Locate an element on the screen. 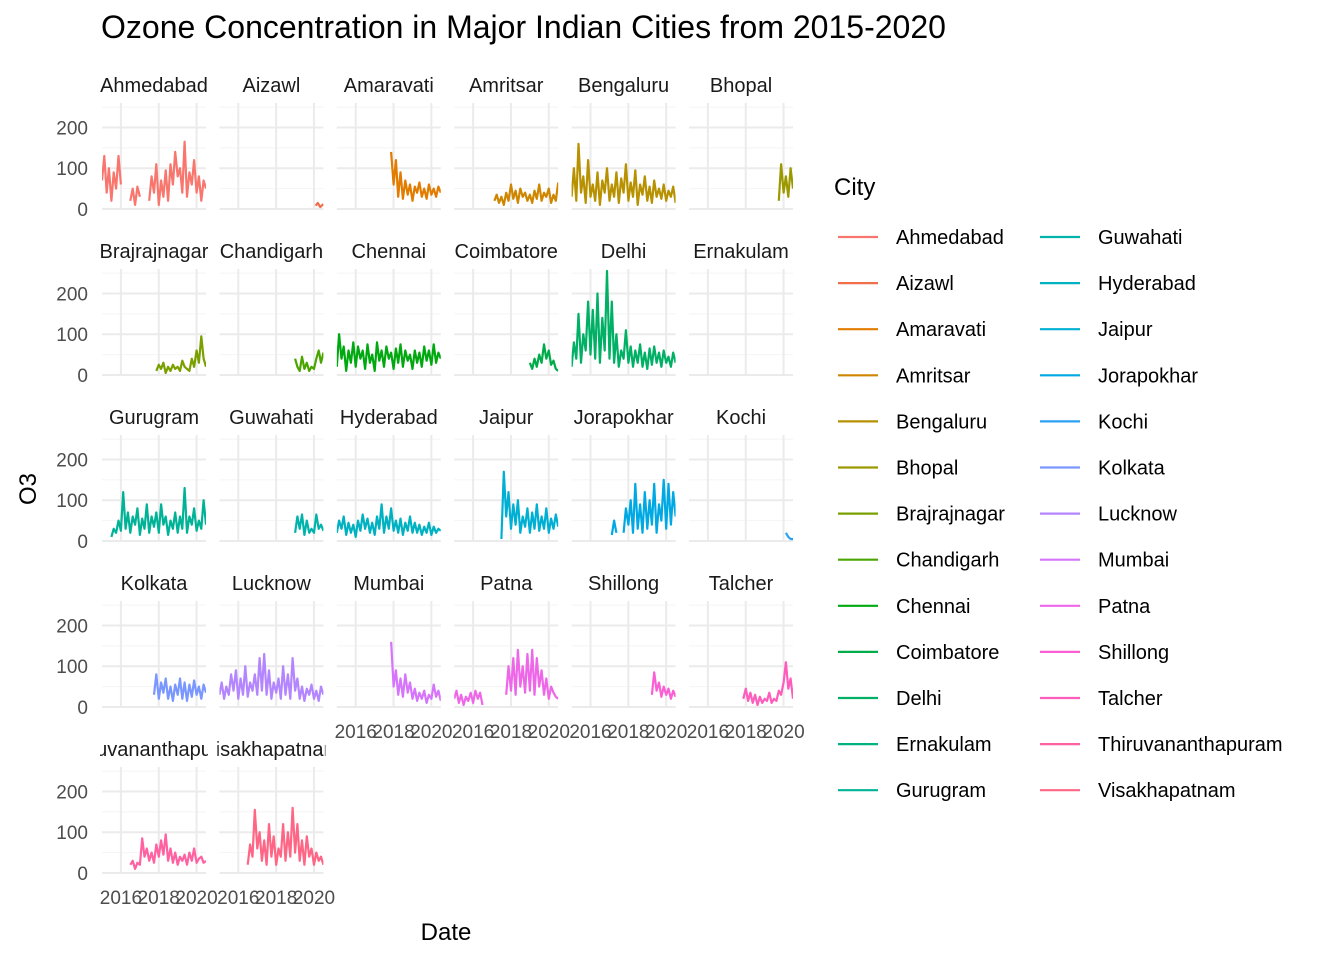 The width and height of the screenshot is (1344, 960). facet-panel: Amaravati is located at coordinates (388, 142).